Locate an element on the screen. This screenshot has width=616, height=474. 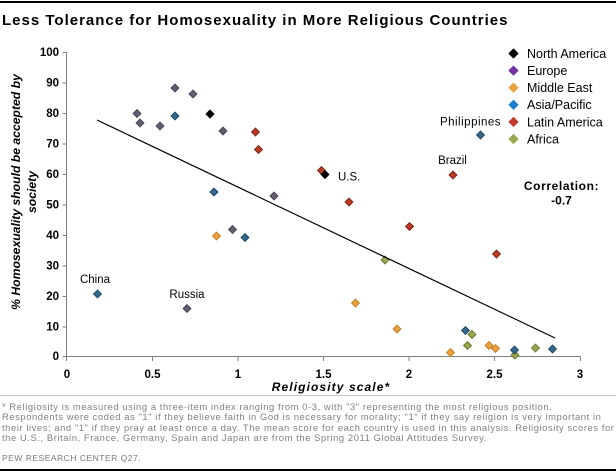
svg-text: 70 is located at coordinates (52, 145).